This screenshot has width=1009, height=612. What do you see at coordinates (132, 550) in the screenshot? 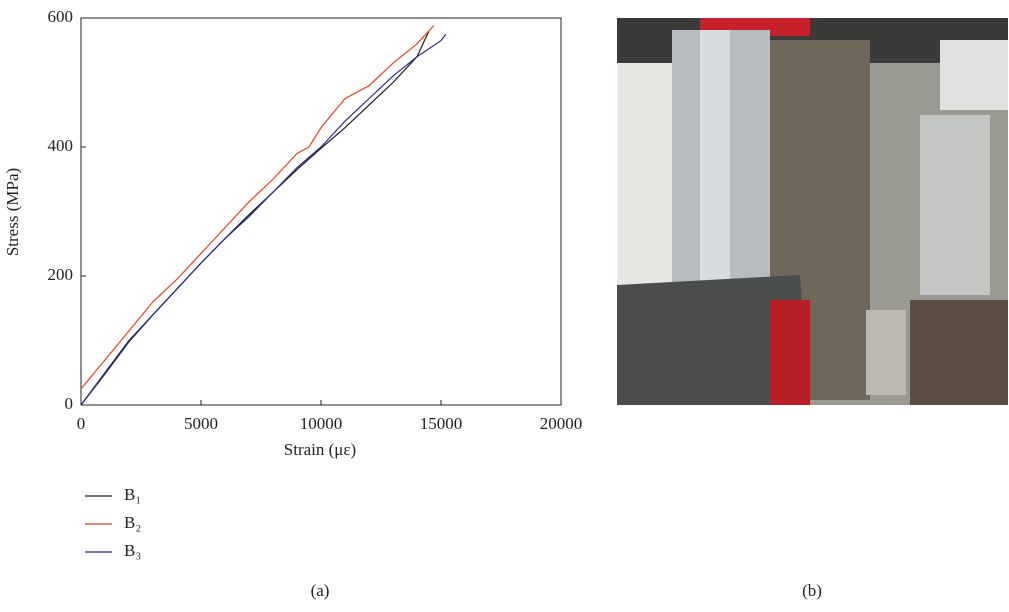
I see `legend-label: B₃` at bounding box center [132, 550].